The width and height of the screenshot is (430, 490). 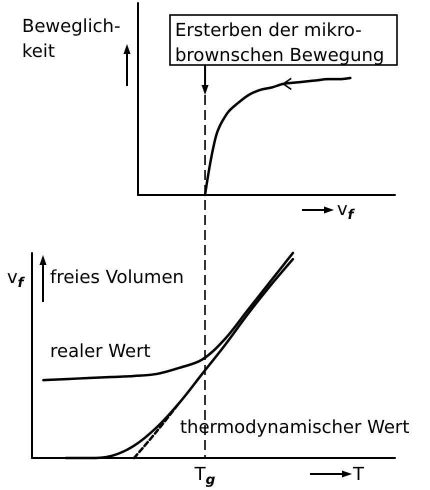 I want to click on text: v$_{f}$, so click(x=16, y=279).